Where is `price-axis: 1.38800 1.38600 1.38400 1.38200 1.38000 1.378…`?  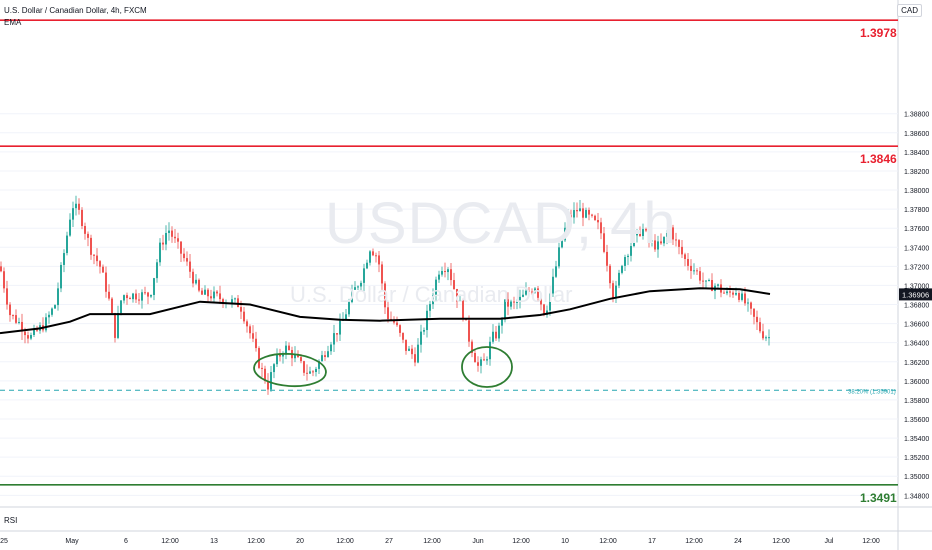 price-axis: 1.38800 1.38600 1.38400 1.38200 1.38000 1.378… is located at coordinates (915, 306).